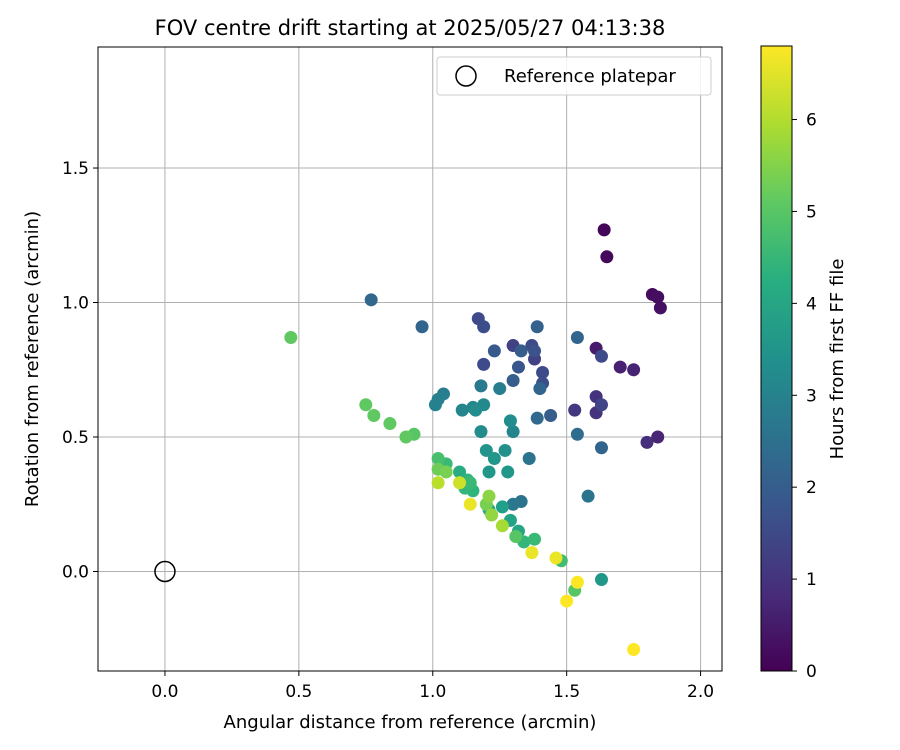  I want to click on colorbar-gradient, so click(776, 358).